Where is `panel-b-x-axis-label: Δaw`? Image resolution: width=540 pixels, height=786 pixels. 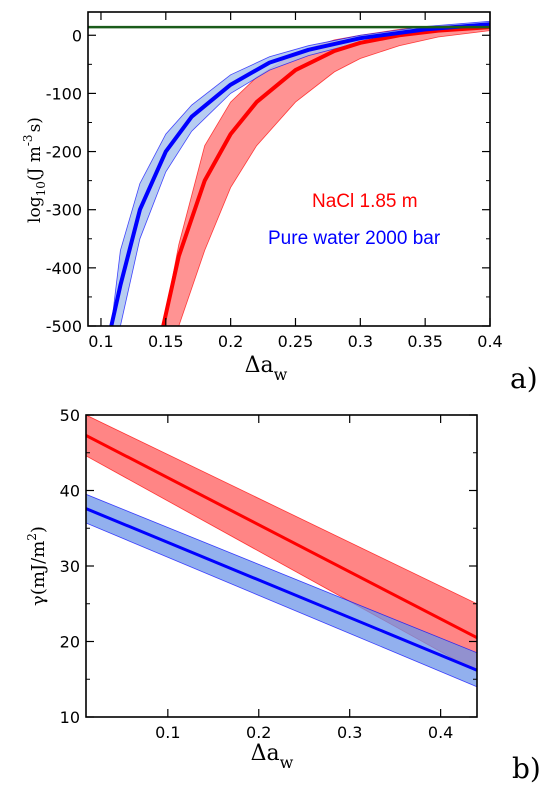
panel-b-x-axis-label: Δaw is located at coordinates (272, 756).